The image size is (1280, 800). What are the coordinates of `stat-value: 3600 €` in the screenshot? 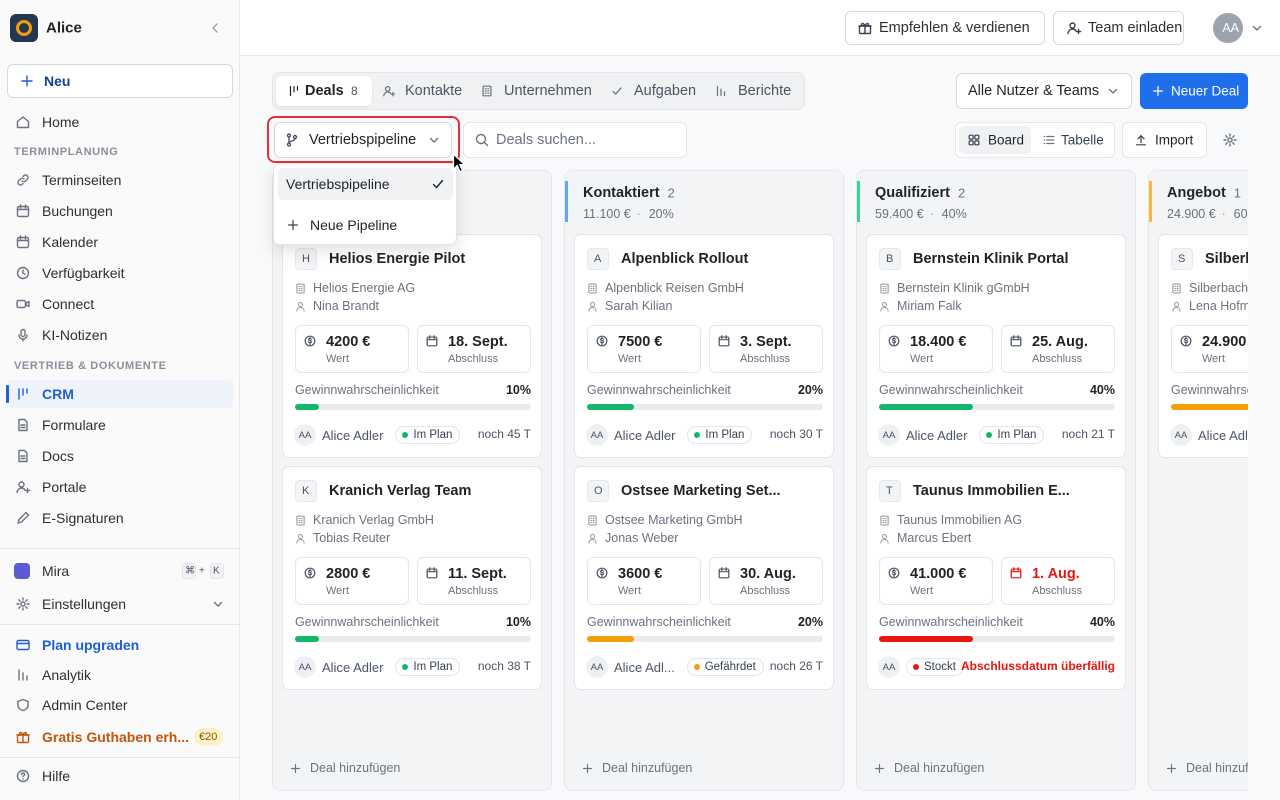 It's located at (640, 574).